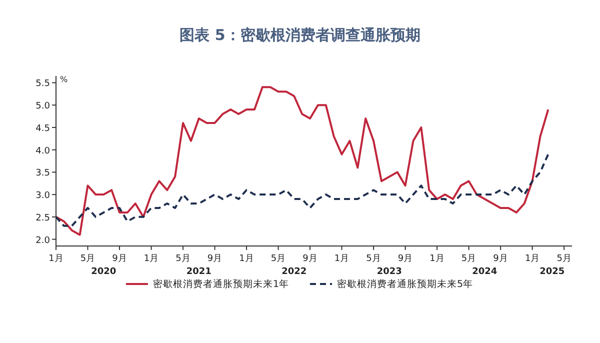 The image size is (600, 343). What do you see at coordinates (43, 84) in the screenshot?
I see `y-tick-label: 5.5` at bounding box center [43, 84].